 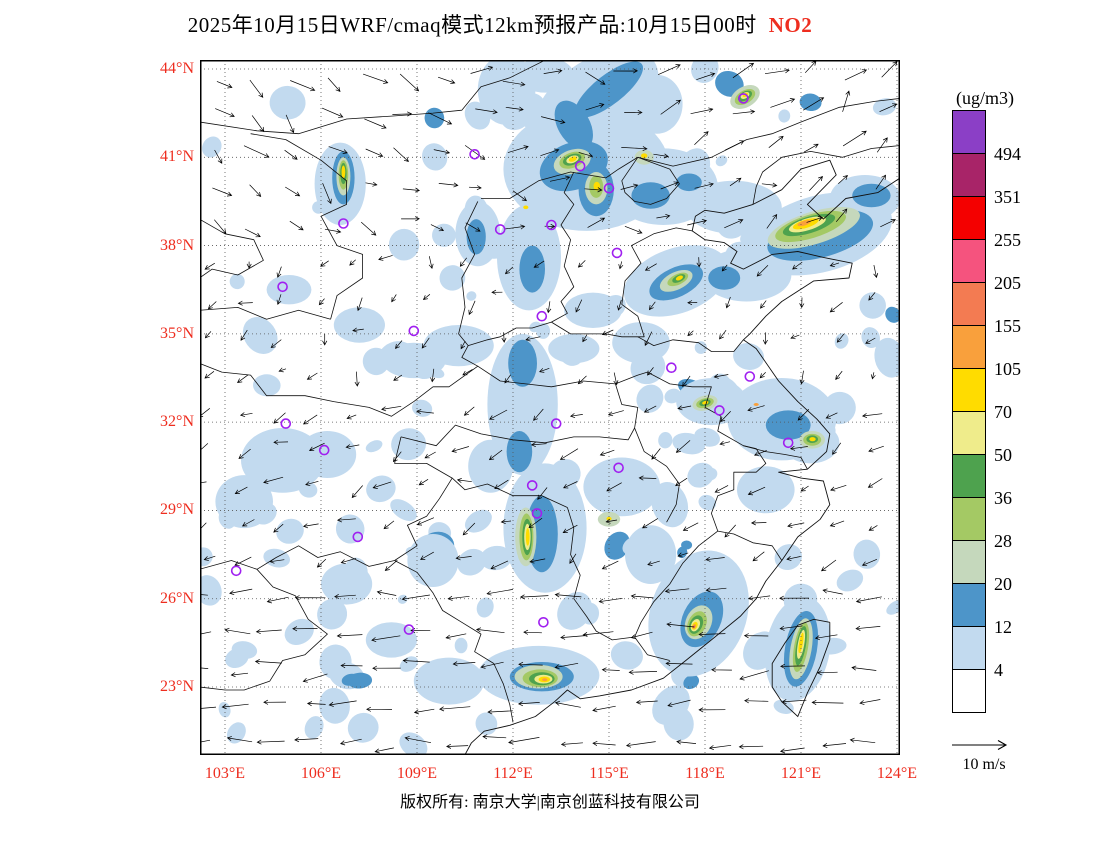 What do you see at coordinates (998, 670) in the screenshot?
I see `legend-tick-label: 4` at bounding box center [998, 670].